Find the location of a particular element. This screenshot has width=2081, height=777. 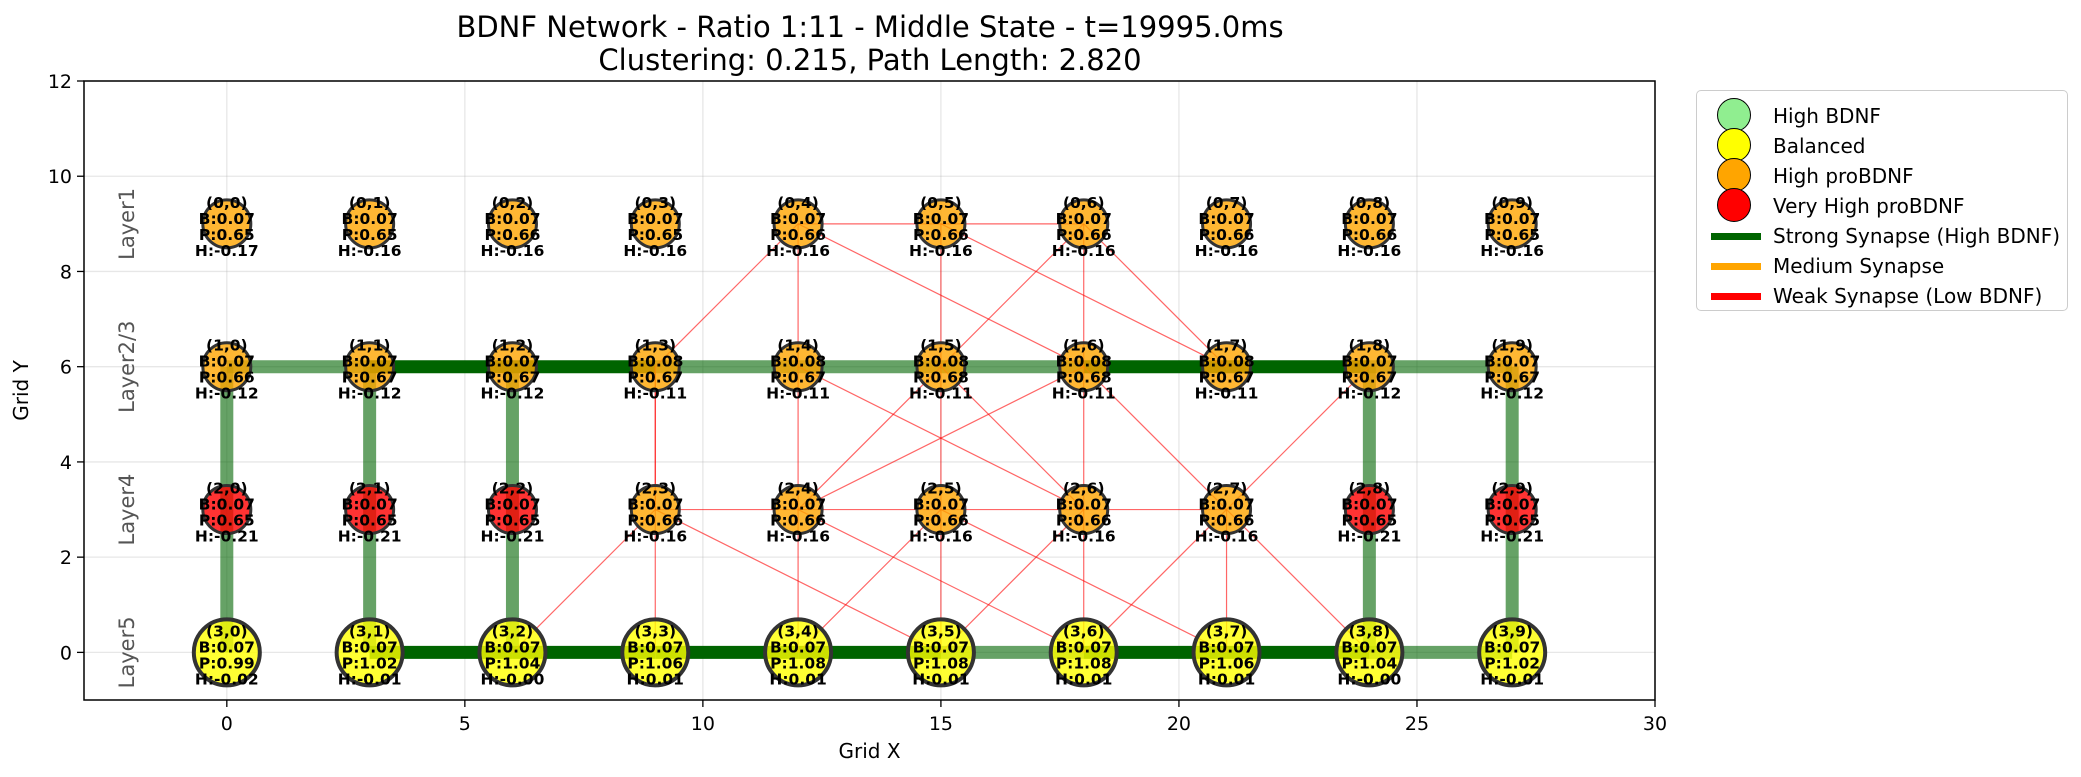

neuron-label: P:0.65 is located at coordinates (655, 235).